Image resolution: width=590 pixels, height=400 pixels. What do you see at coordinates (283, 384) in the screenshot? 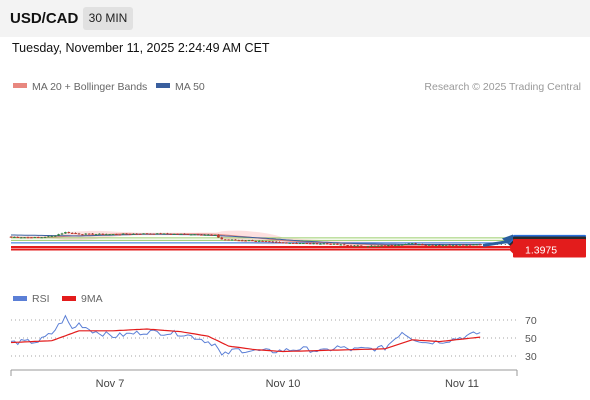
I see `x-tick-label-nov10: Nov 10` at bounding box center [283, 384].